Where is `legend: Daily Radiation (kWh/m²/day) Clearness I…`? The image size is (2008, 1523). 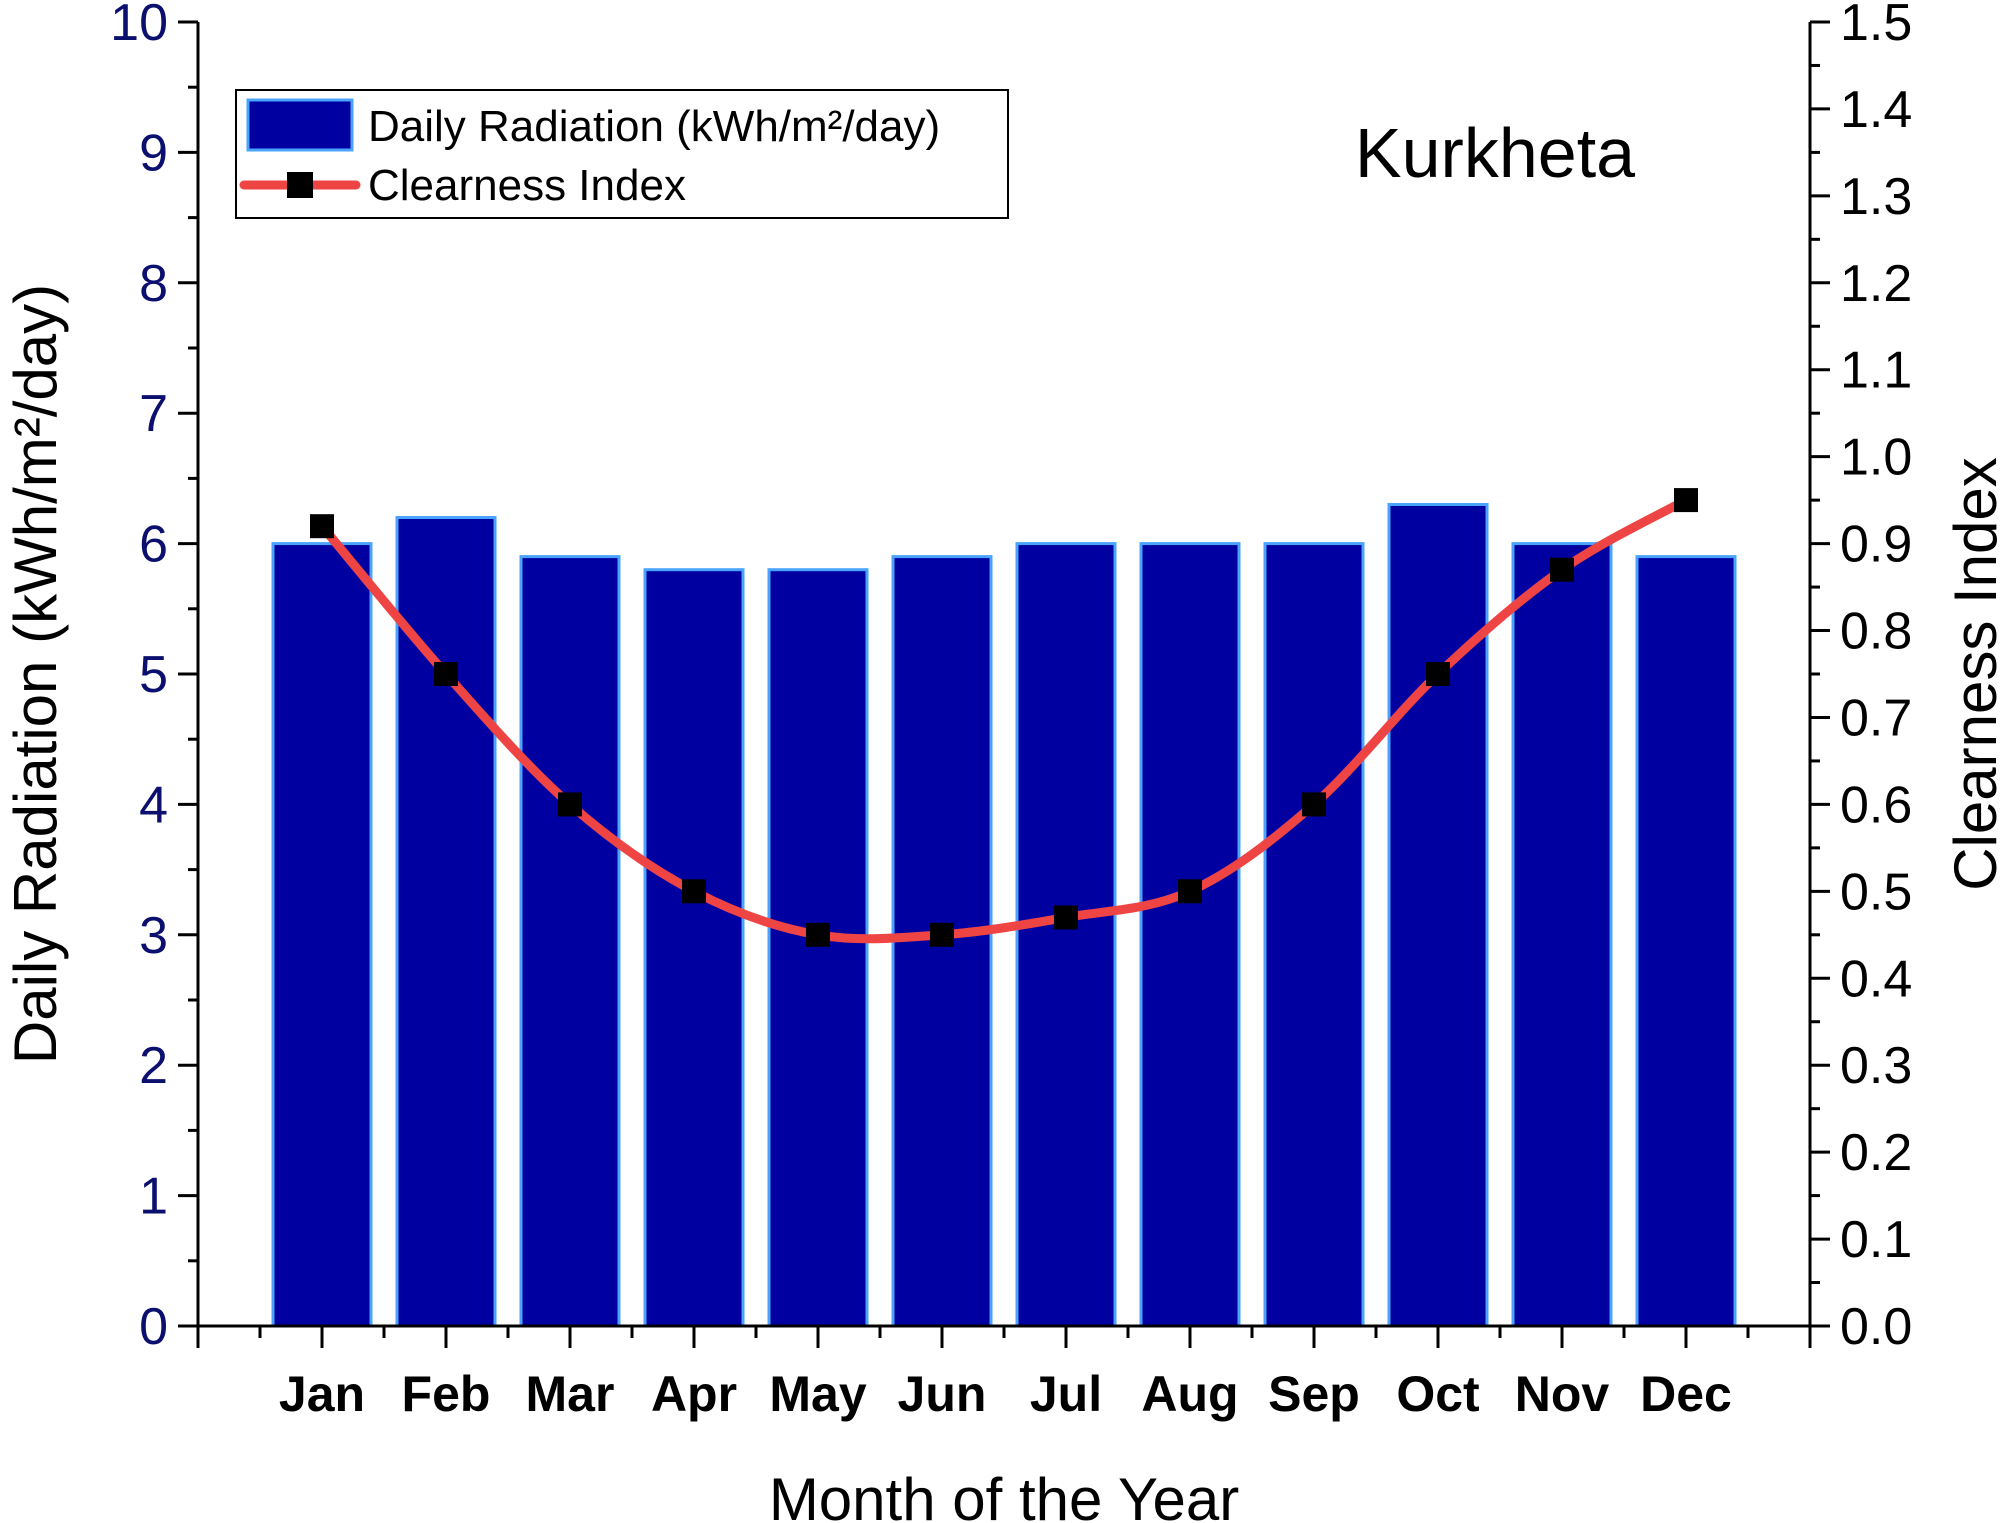
legend: Daily Radiation (kWh/m²/day) Clearness I… is located at coordinates (622, 154).